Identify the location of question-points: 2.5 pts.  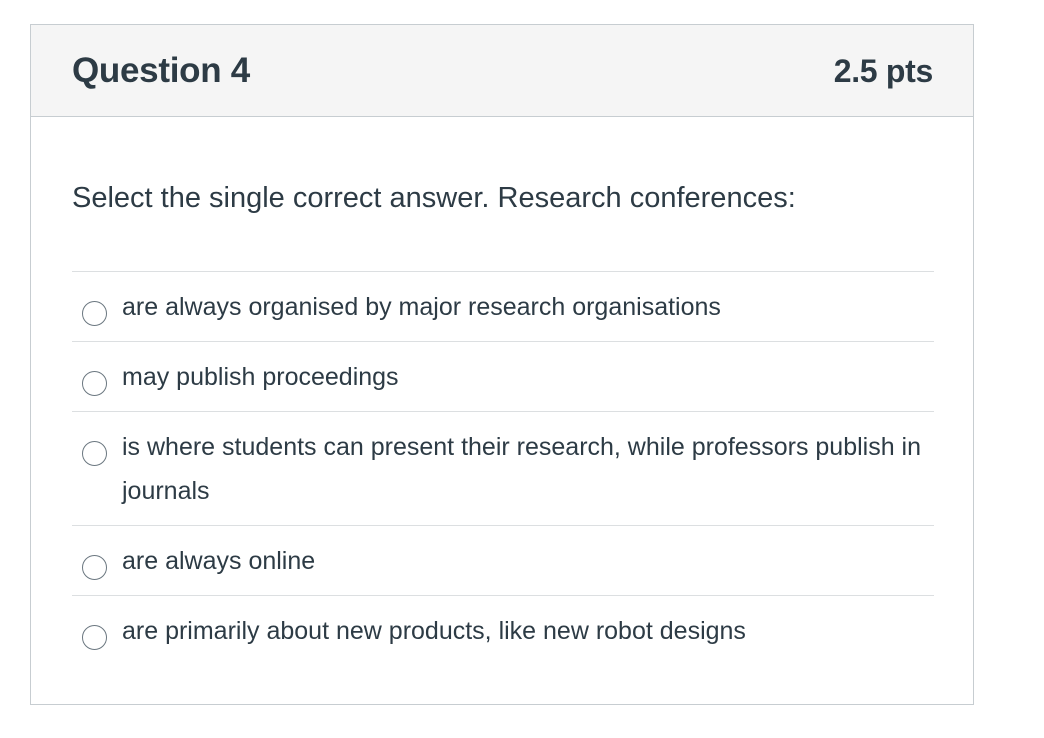
(883, 71).